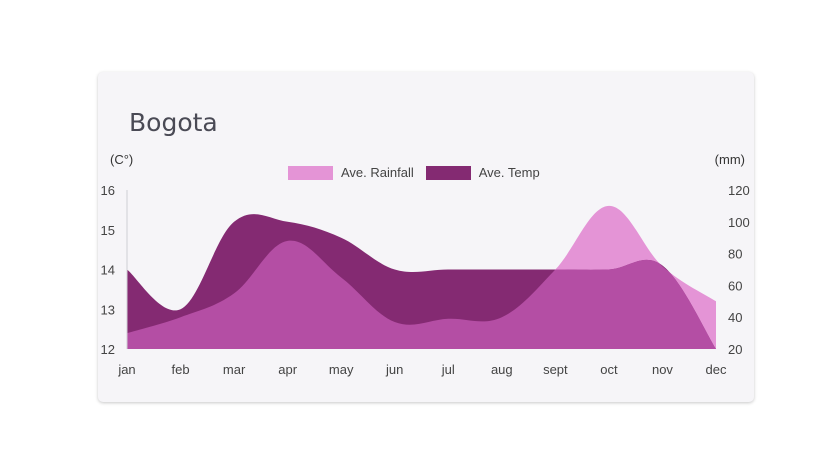  Describe the element at coordinates (735, 285) in the screenshot. I see `y-right-tick-label: 60` at that location.